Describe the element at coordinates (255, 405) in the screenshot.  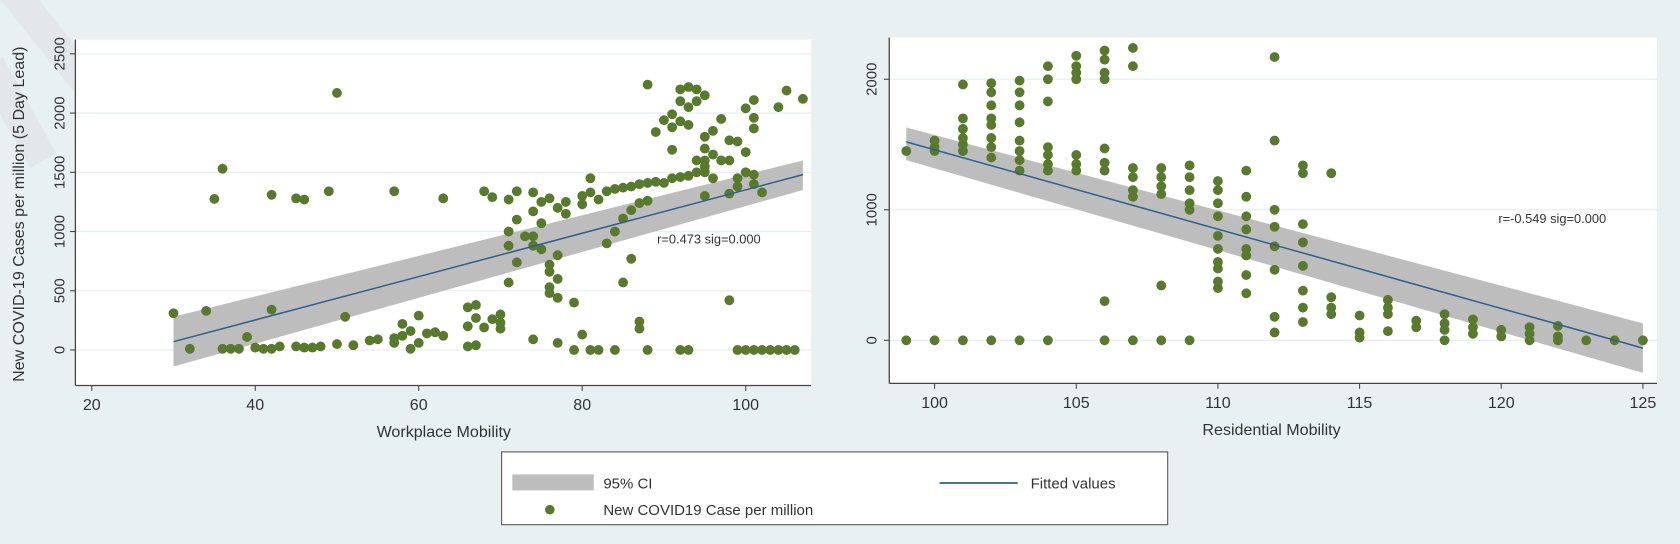
I see `x-tick-label: 40` at that location.